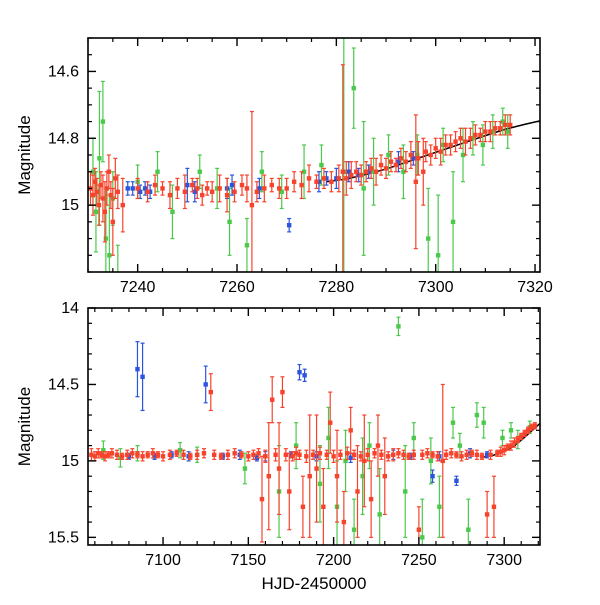 The width and height of the screenshot is (600, 605). Describe the element at coordinates (337, 287) in the screenshot. I see `x-tick-label: 7280` at that location.